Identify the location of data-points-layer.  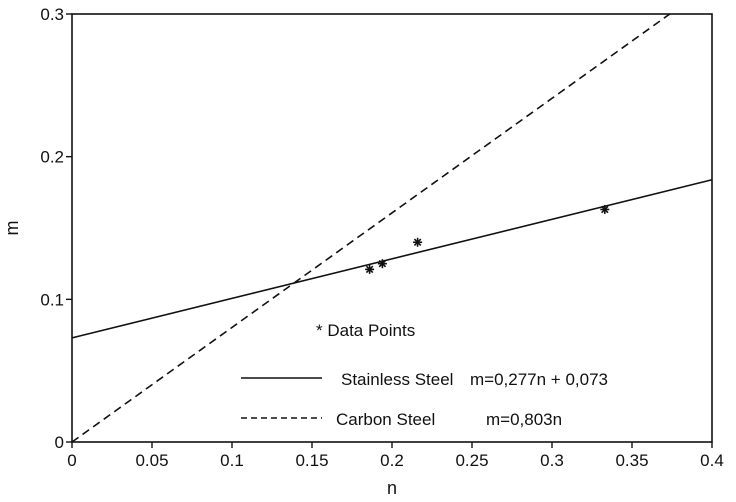
(487, 239).